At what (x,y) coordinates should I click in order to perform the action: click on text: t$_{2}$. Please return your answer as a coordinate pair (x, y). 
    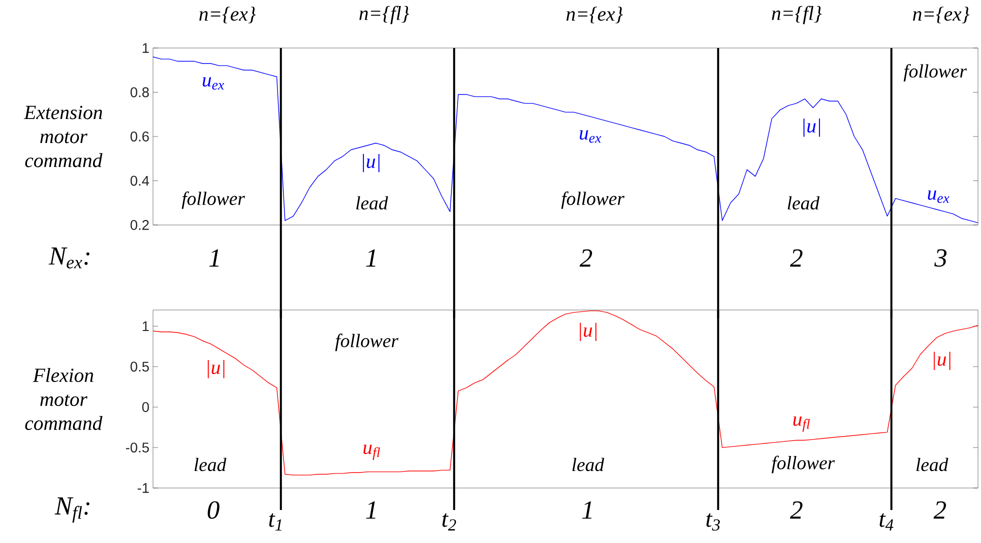
    Looking at the image, I should click on (449, 521).